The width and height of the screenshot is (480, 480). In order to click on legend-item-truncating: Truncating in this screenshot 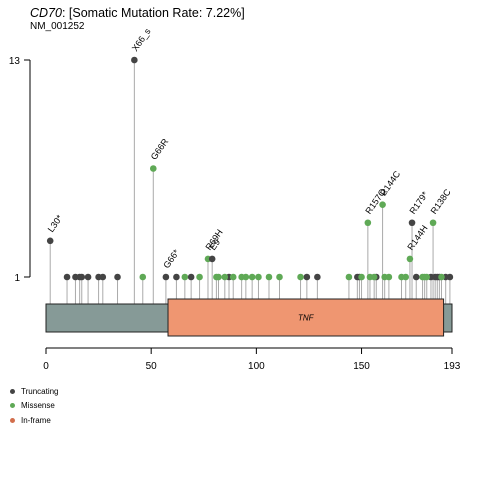, I will do `click(34, 391)`.